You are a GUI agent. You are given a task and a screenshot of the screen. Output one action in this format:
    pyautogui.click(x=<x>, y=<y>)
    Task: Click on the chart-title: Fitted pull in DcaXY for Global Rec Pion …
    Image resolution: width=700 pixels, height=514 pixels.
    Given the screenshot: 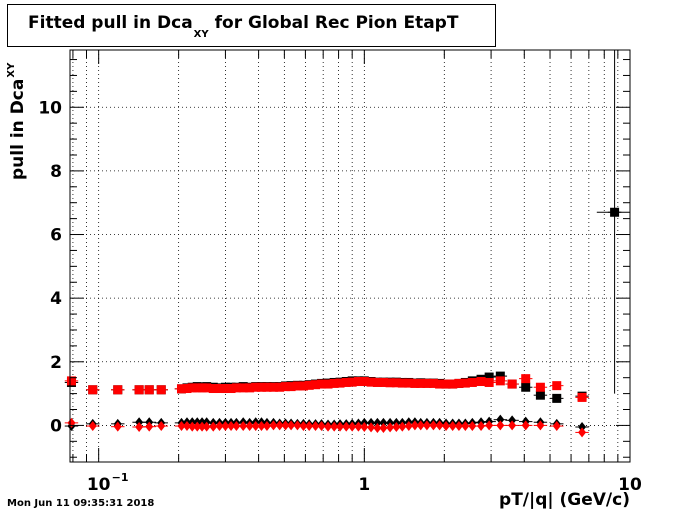 What is the action you would take?
    pyautogui.click(x=243, y=26)
    